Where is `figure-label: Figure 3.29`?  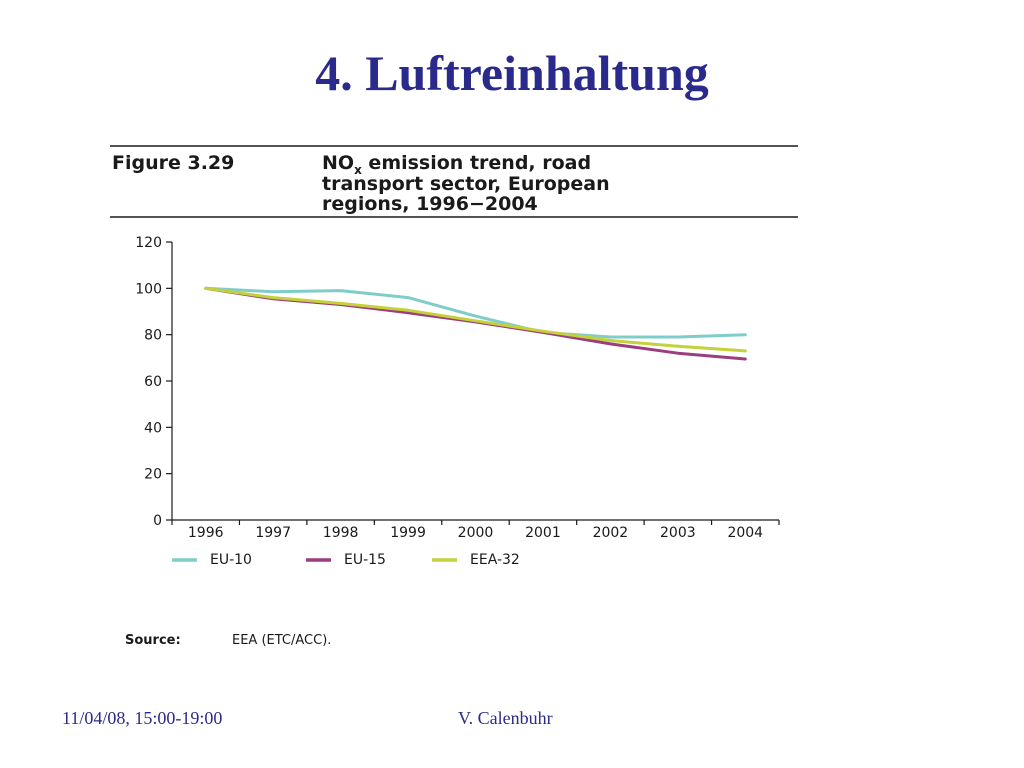
figure-label: Figure 3.29 is located at coordinates (173, 163).